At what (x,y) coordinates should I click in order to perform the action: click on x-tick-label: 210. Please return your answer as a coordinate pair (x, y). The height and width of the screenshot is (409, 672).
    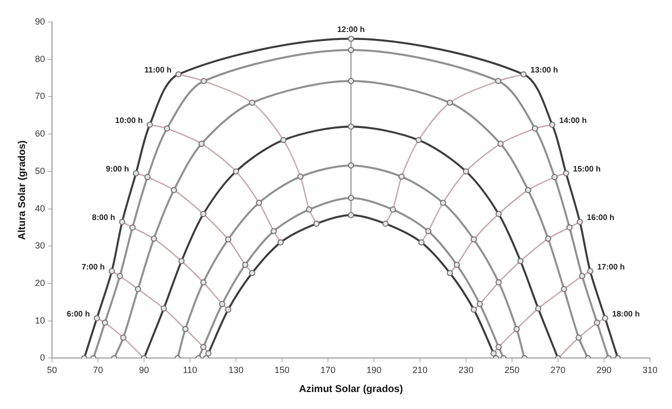
    Looking at the image, I should click on (420, 370).